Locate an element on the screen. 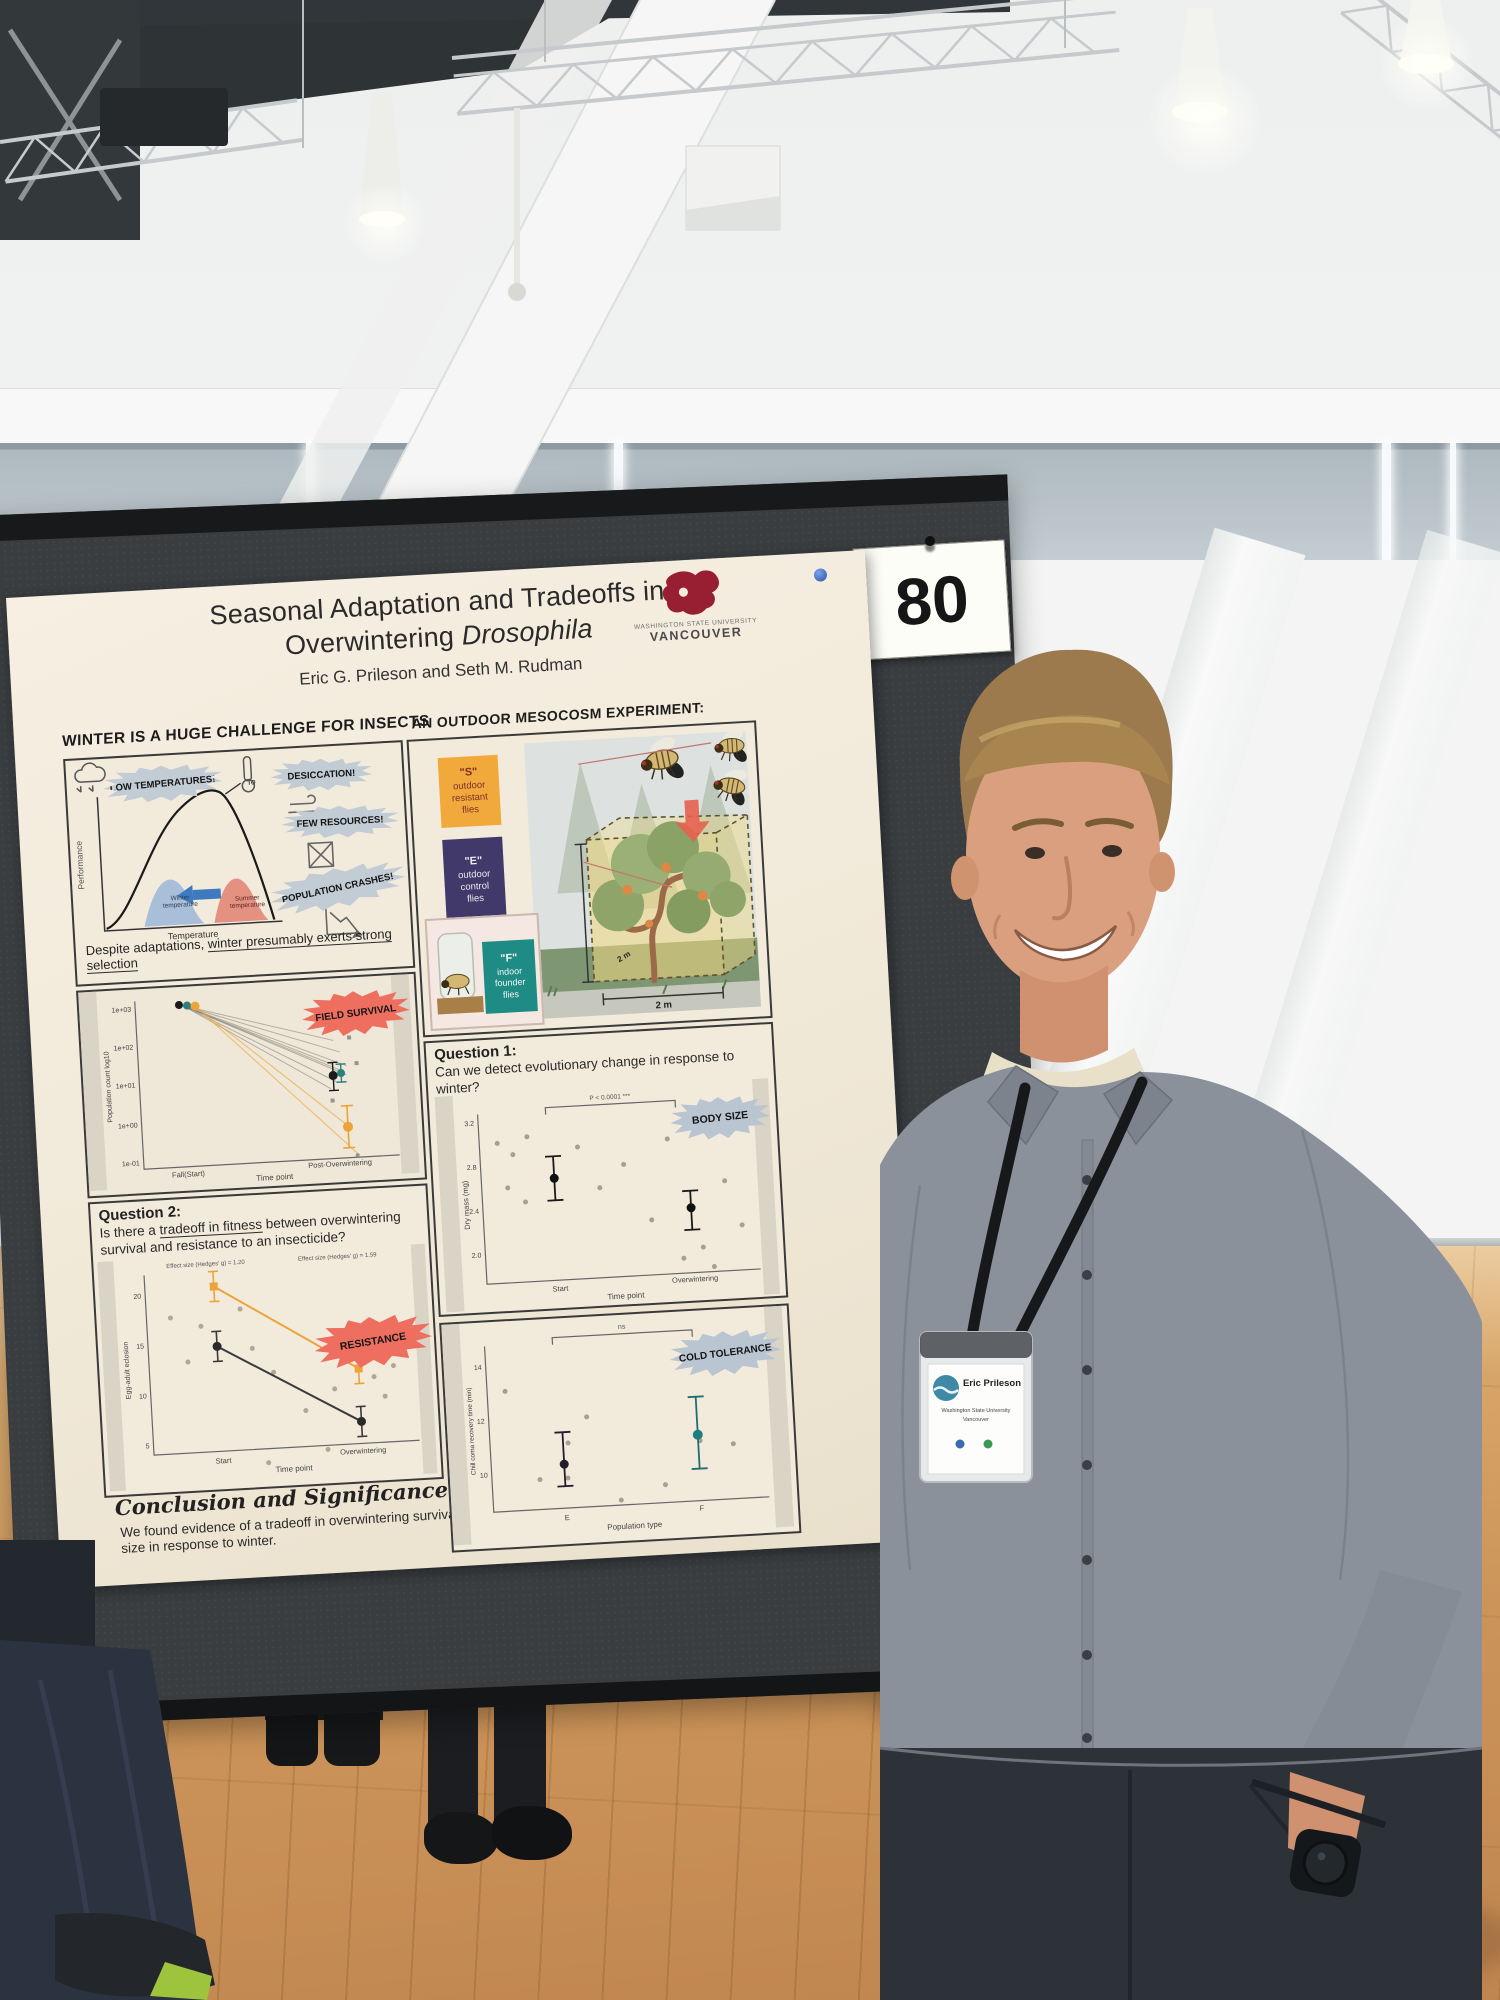 The width and height of the screenshot is (1500, 2000). effect-size-annotation: Effect size (Hedges' g) = 1.59 is located at coordinates (337, 1257).